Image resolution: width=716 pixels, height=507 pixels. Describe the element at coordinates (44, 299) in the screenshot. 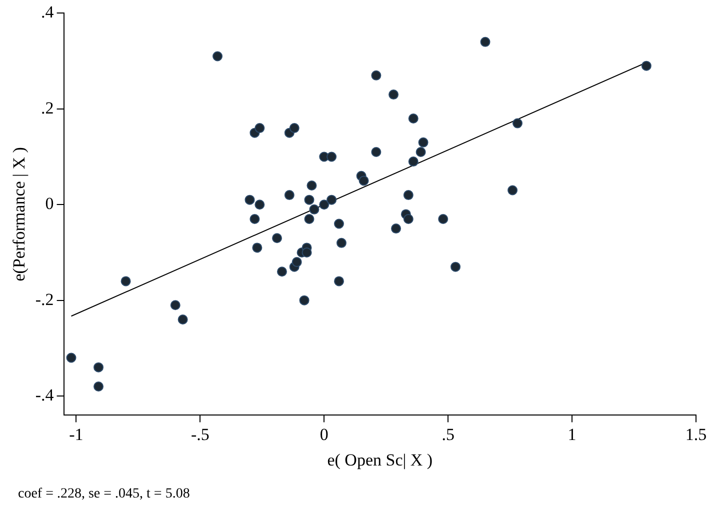

I see `y-tick-label: -.2` at that location.